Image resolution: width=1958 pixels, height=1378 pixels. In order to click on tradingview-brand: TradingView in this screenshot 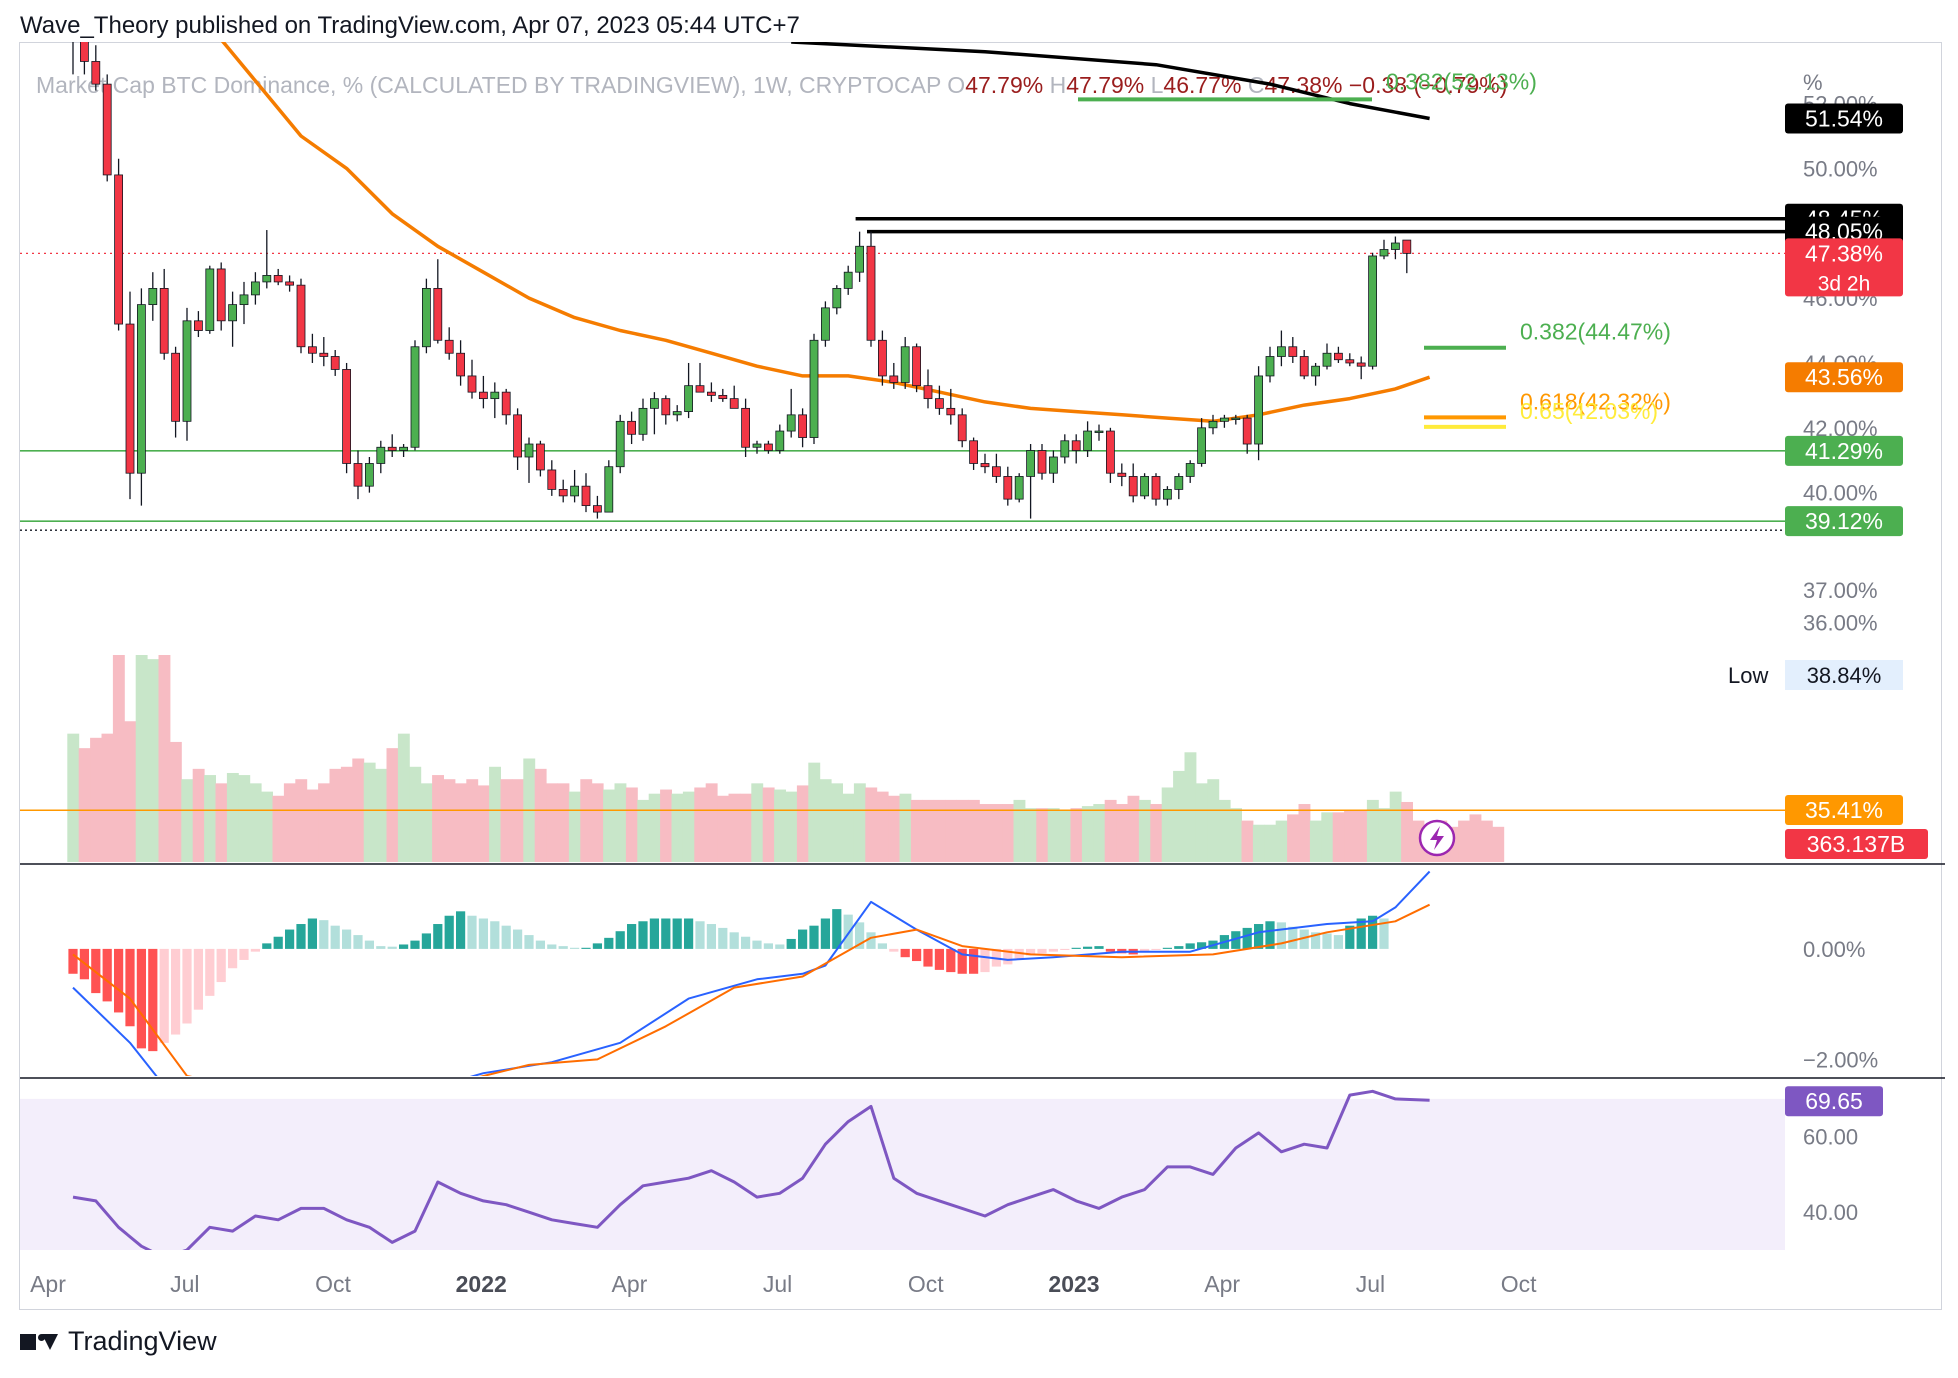, I will do `click(142, 1341)`.